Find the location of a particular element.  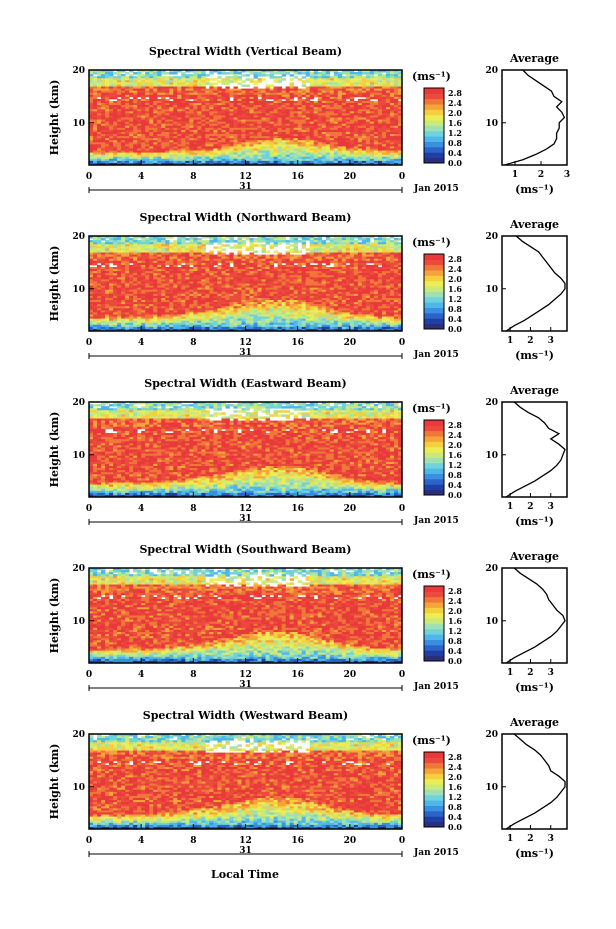

profile-x-tick-label: 1 is located at coordinates (515, 175).